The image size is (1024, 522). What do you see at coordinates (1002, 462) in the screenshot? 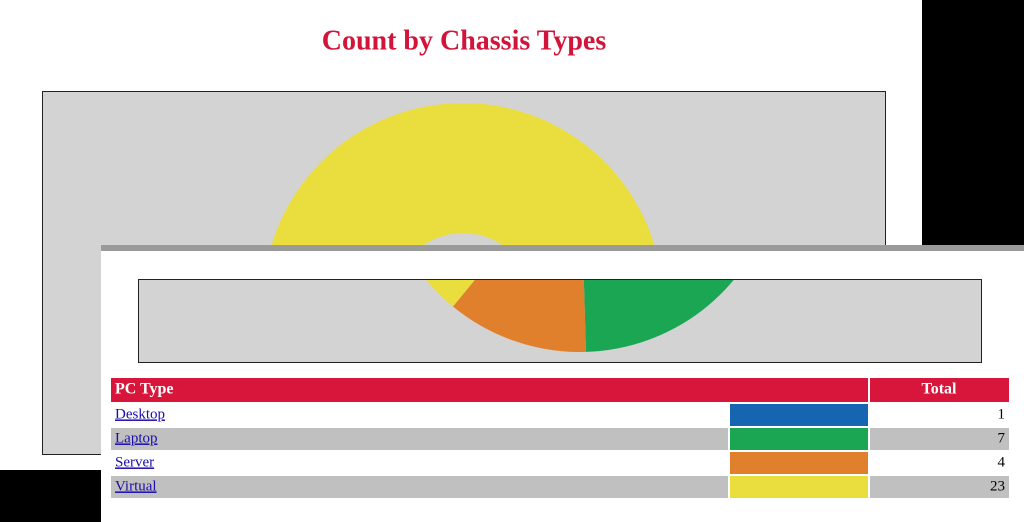
I see `total-cell: 4` at bounding box center [1002, 462].